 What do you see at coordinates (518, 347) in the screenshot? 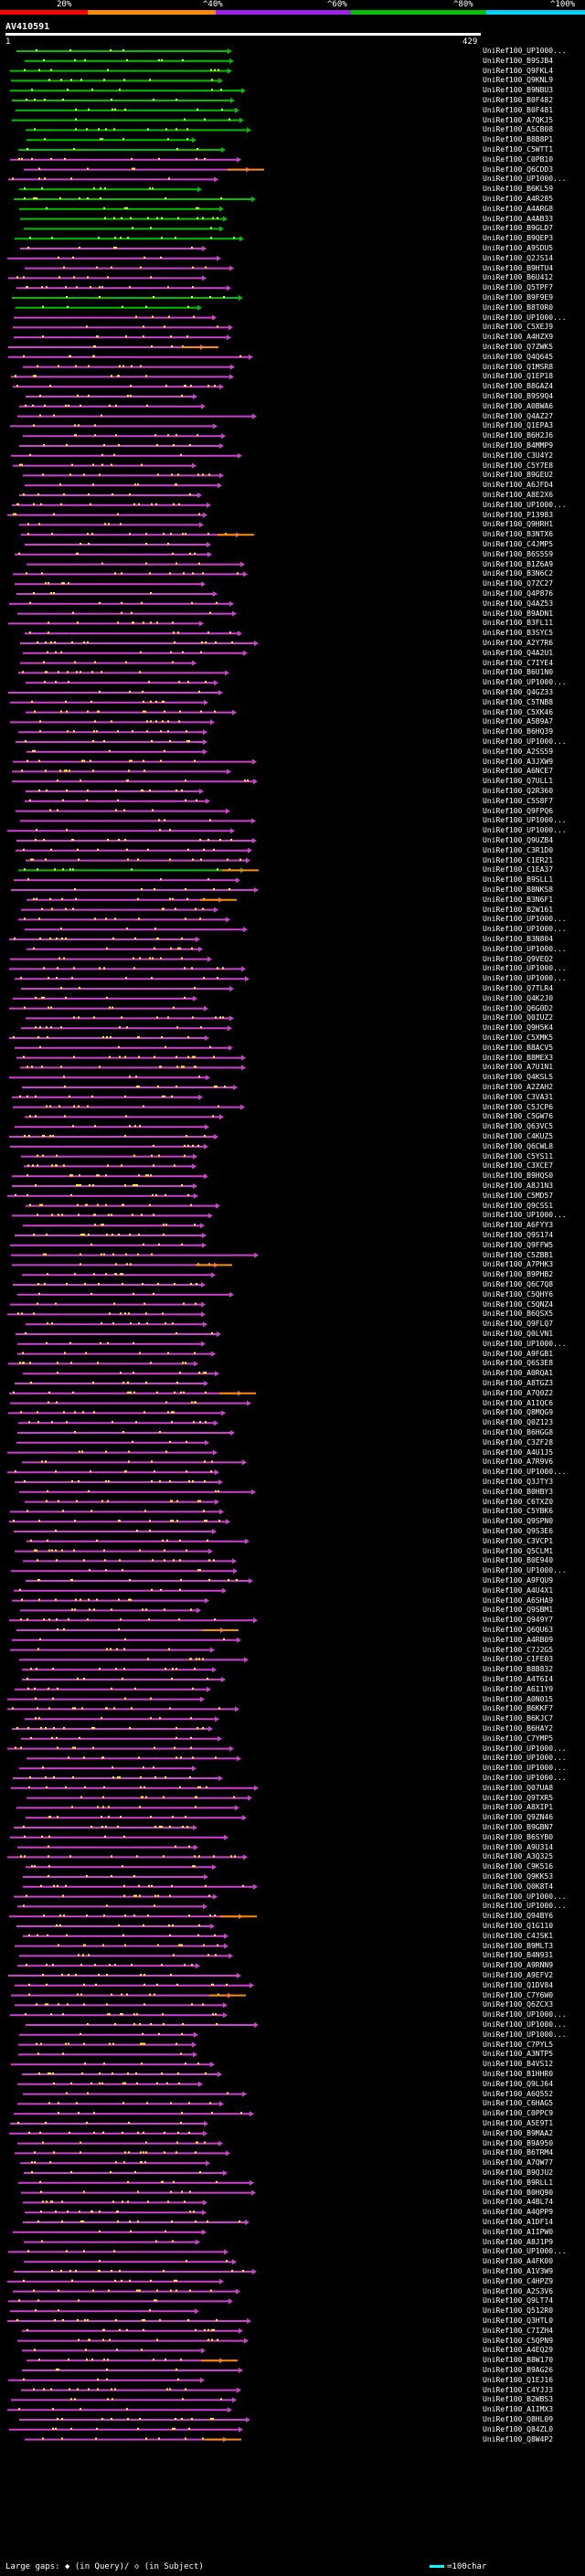
I see `hit-label: UniRef100_Q7ZWK5` at bounding box center [518, 347].